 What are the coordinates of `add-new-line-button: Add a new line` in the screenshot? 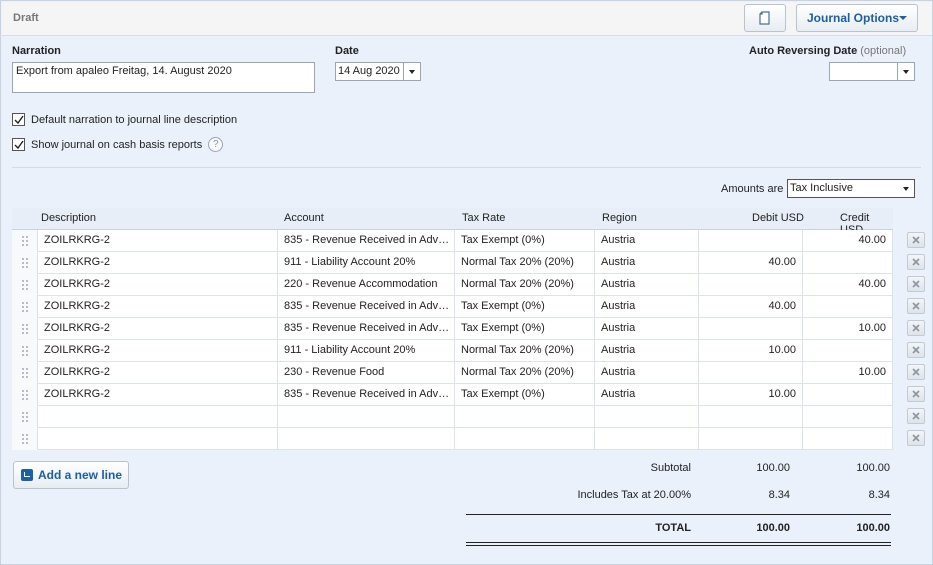 It's located at (71, 475).